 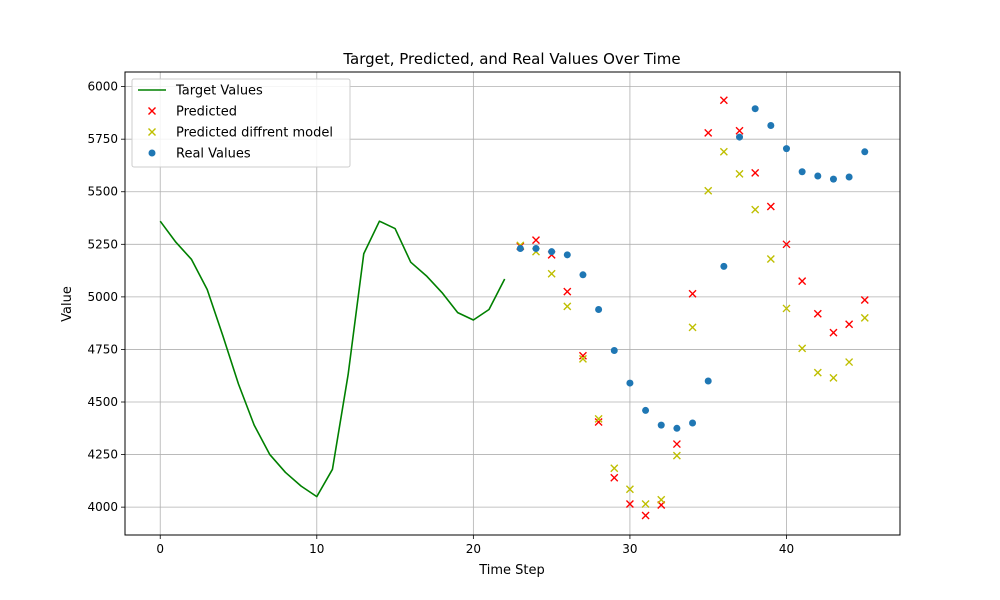 I want to click on legend-handle-predicted, so click(x=152, y=111).